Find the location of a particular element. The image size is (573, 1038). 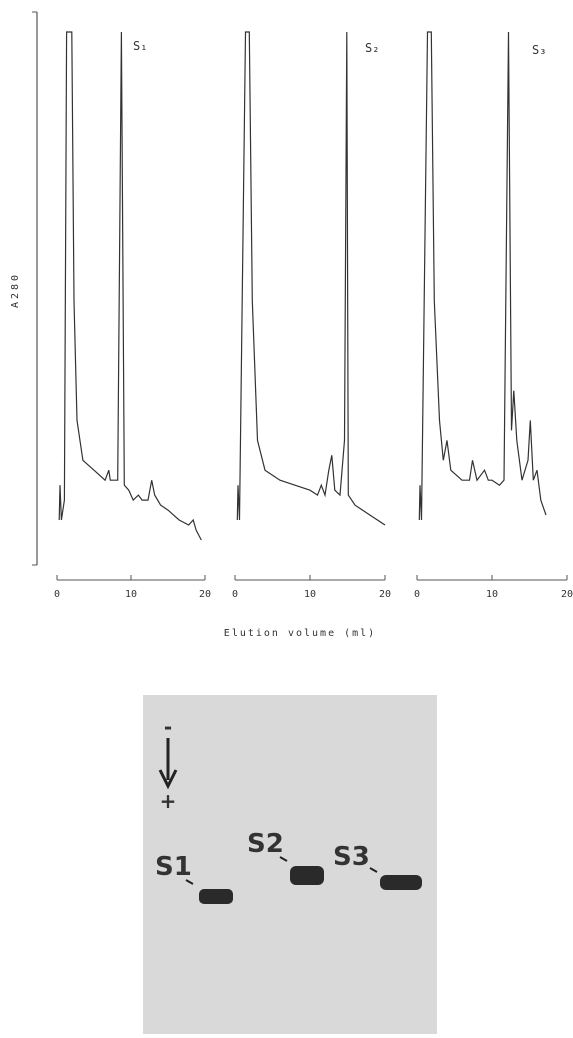

peak-label: S₂ is located at coordinates (372, 48).